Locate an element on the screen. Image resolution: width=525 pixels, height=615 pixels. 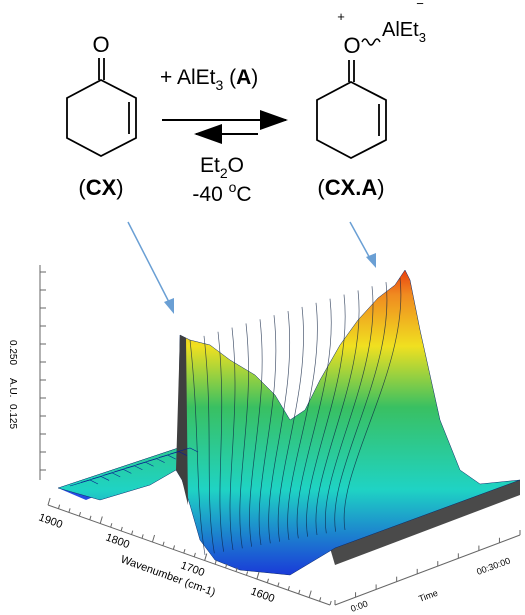
pointer-arrow-cx is located at coordinates (169, 306).